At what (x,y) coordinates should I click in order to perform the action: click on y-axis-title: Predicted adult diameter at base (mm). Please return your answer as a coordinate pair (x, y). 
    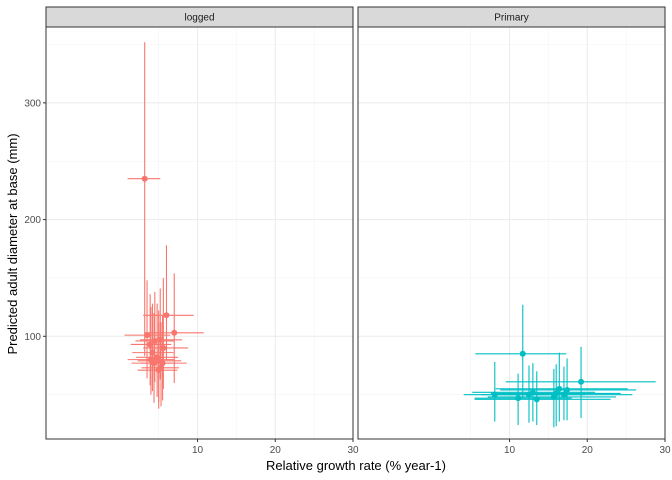
    Looking at the image, I should click on (12, 243).